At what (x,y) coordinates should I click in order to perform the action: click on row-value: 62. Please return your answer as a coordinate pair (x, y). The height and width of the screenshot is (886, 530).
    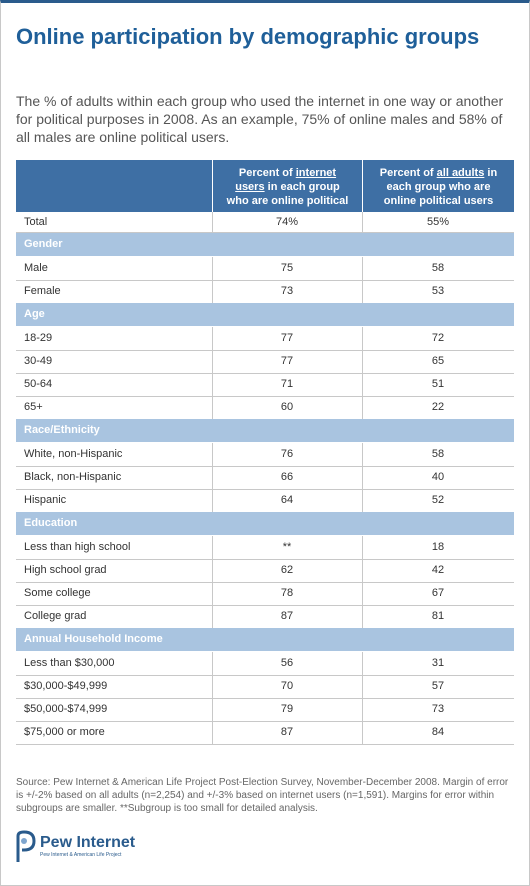
    Looking at the image, I should click on (287, 570).